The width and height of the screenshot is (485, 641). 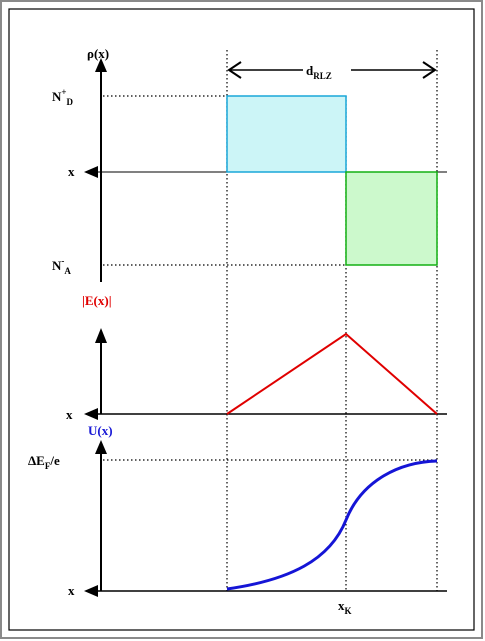 I want to click on field-axis-label: |E(x)|, so click(x=97, y=300).